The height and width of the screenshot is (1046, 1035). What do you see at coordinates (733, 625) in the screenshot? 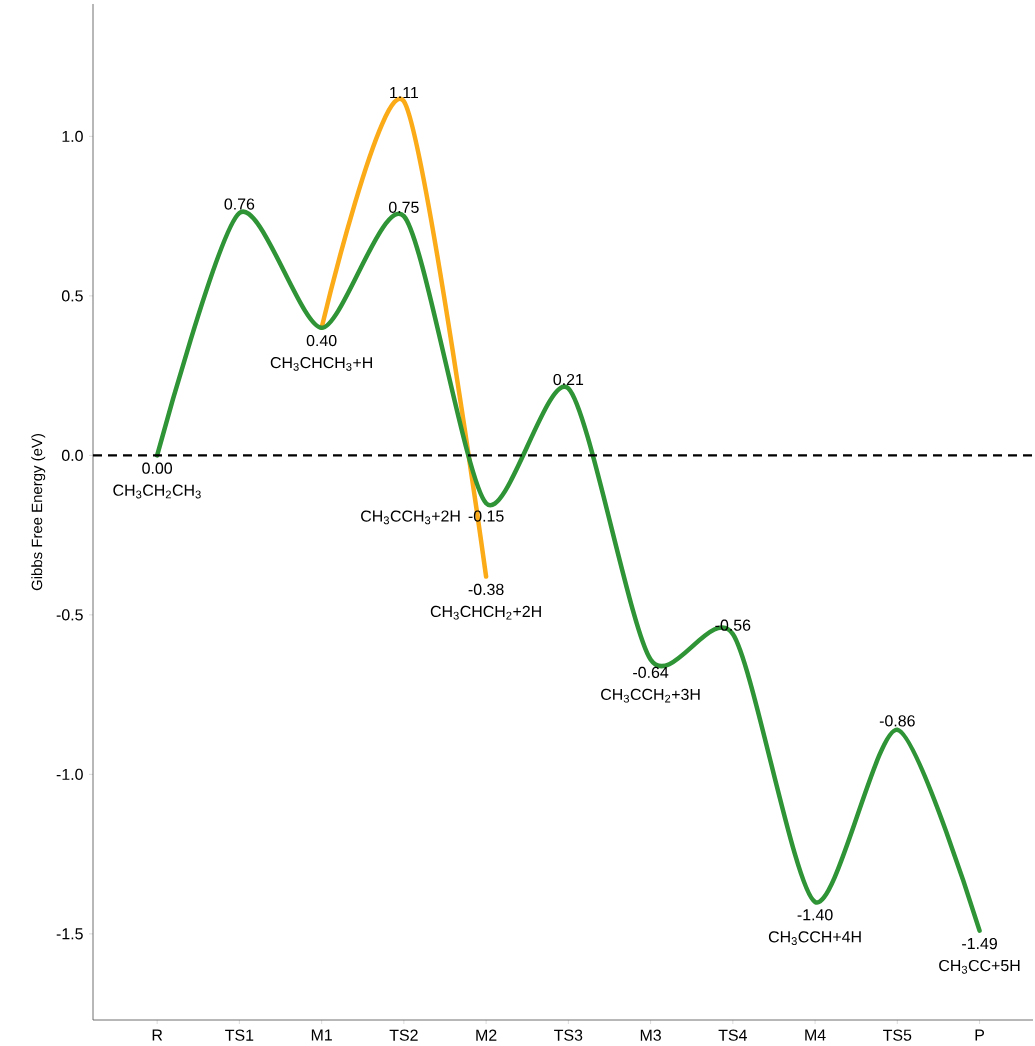
I see `data-label: -0.56` at bounding box center [733, 625].